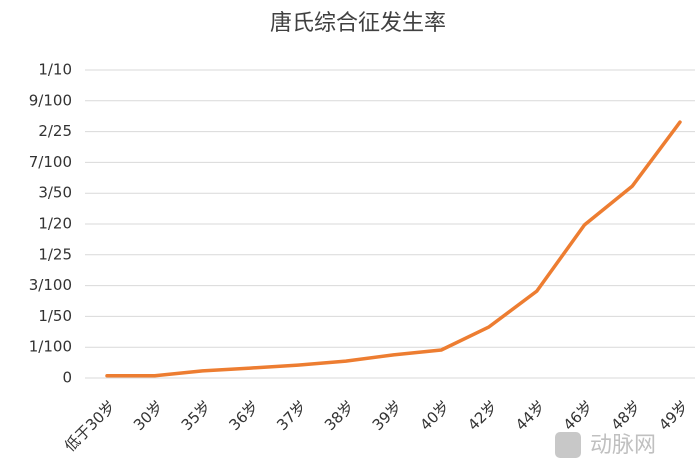 The height and width of the screenshot is (472, 700). I want to click on y-tick-label: 1/100, so click(50, 347).